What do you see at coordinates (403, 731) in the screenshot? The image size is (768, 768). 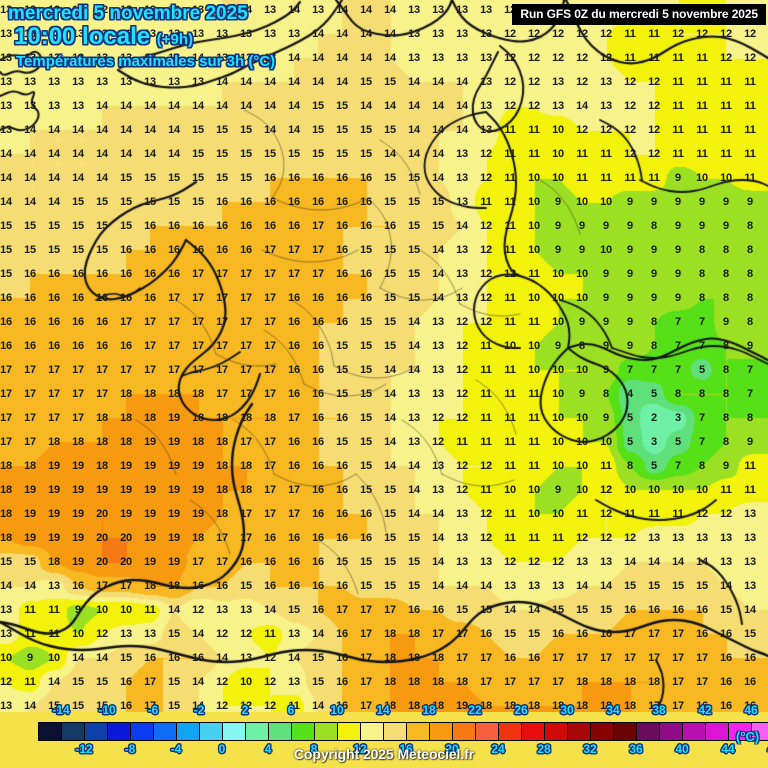 I see `color-scale-bar` at bounding box center [403, 731].